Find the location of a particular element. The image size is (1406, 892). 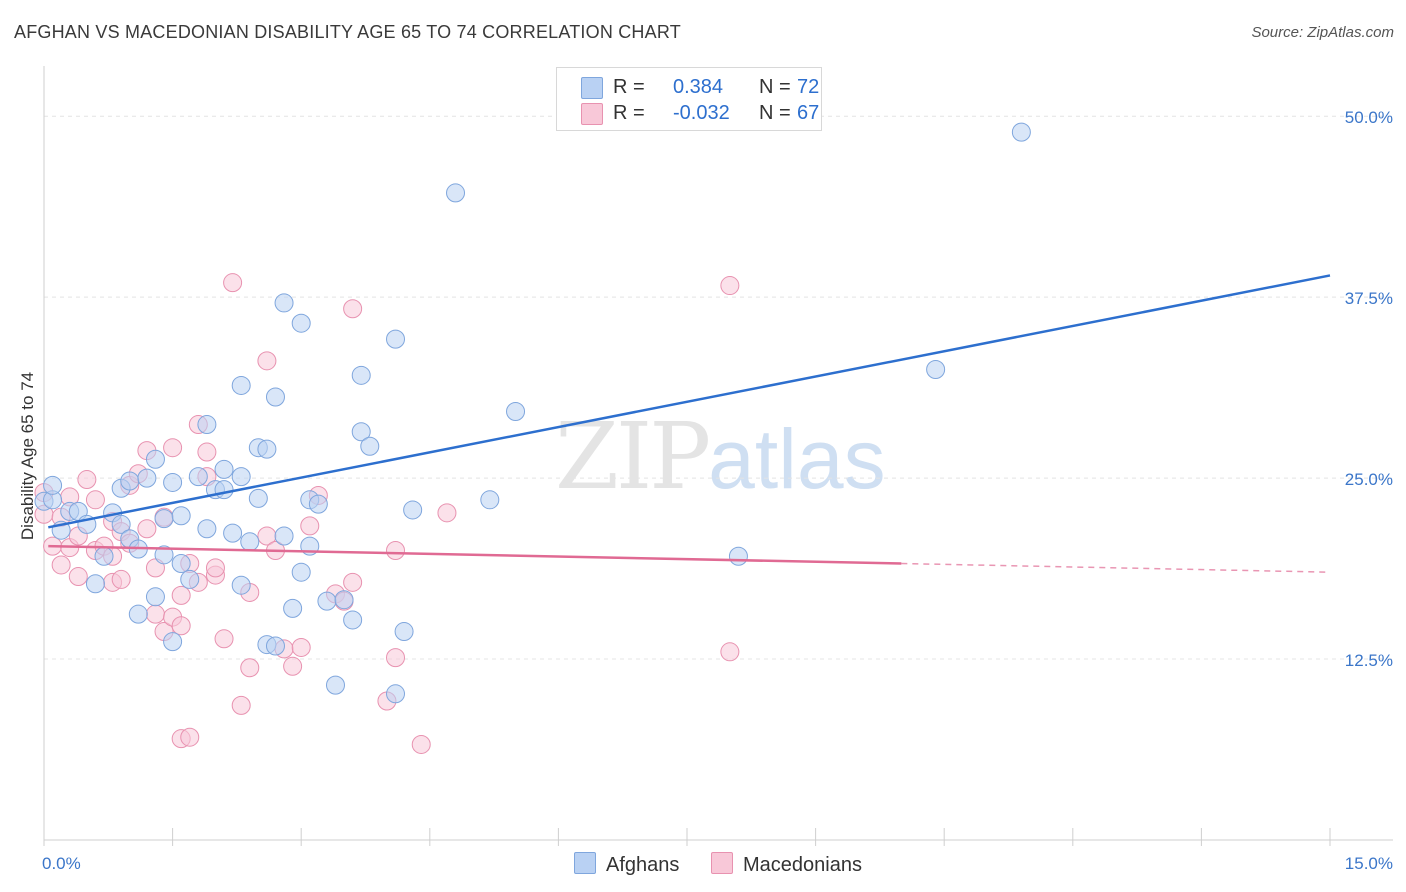

legend-n-label: N = is located at coordinates (775, 87).